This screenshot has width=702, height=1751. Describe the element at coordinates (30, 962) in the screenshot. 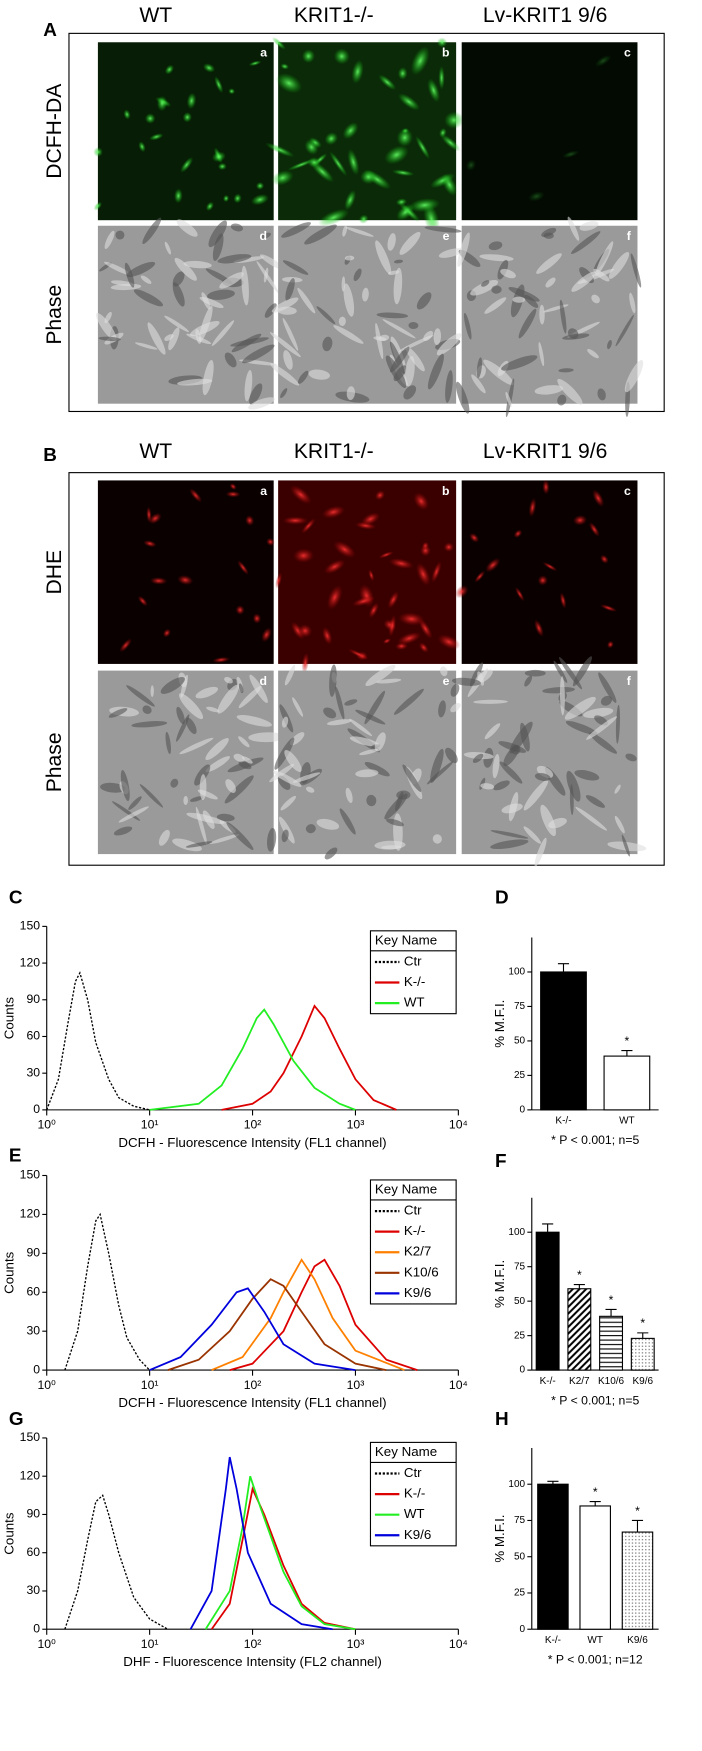

I see `y-tick-label: 120` at that location.